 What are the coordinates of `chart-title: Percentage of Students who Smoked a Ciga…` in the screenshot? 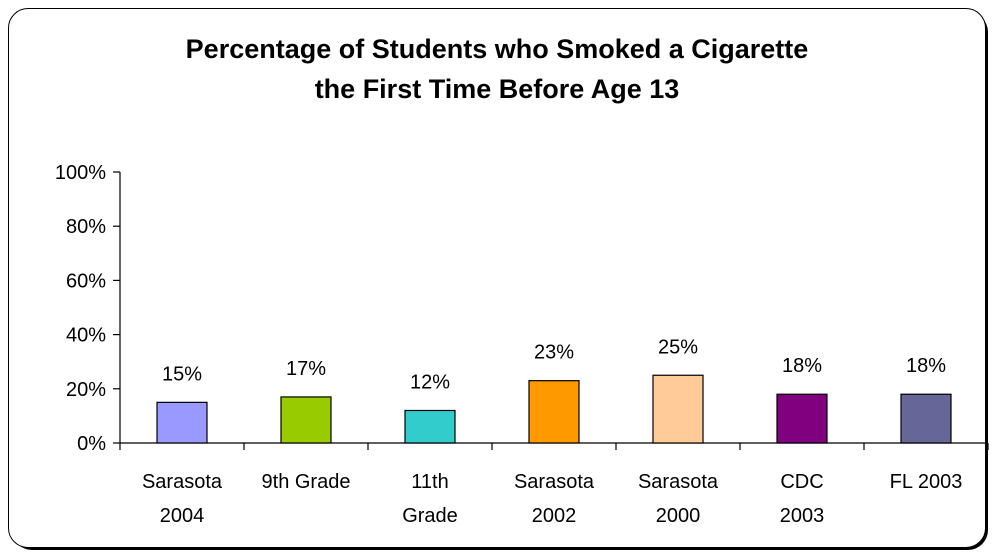 It's located at (497, 69).